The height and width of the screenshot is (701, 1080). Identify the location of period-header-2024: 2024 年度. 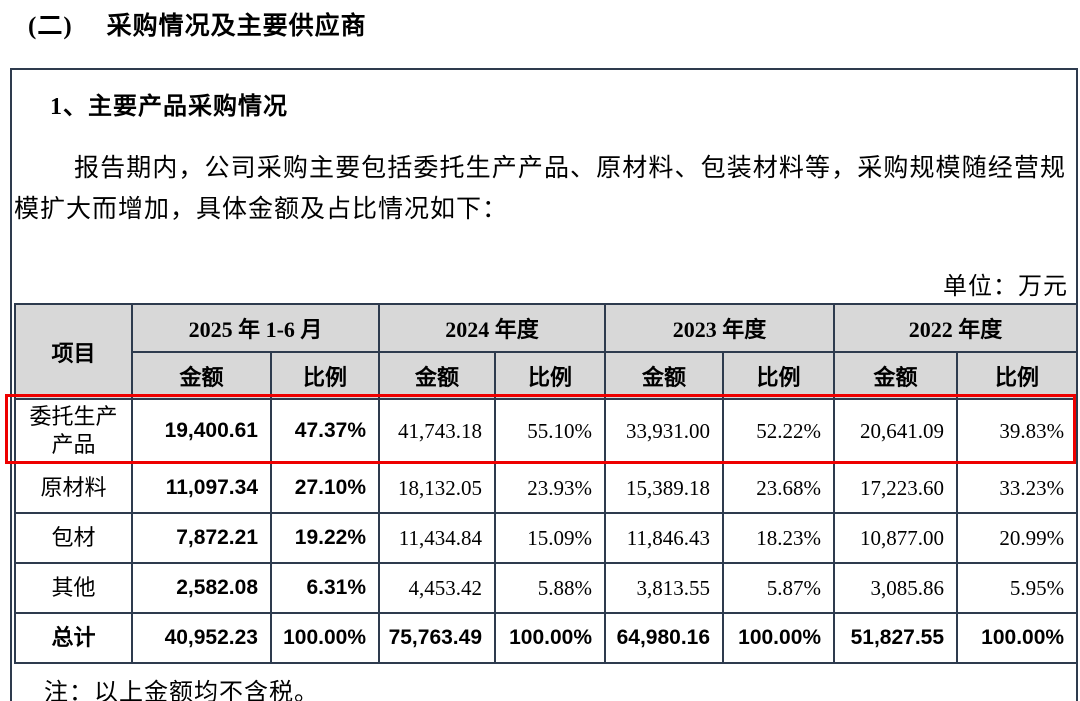
(492, 328).